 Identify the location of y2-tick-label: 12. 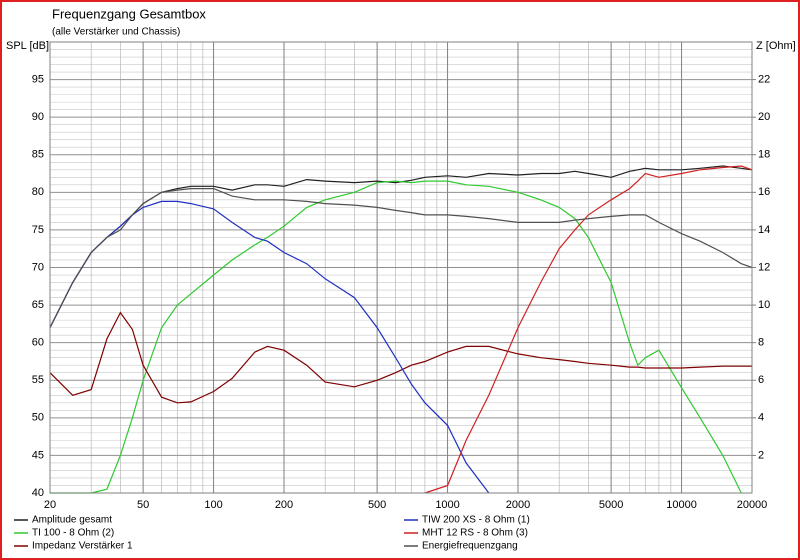
(764, 267).